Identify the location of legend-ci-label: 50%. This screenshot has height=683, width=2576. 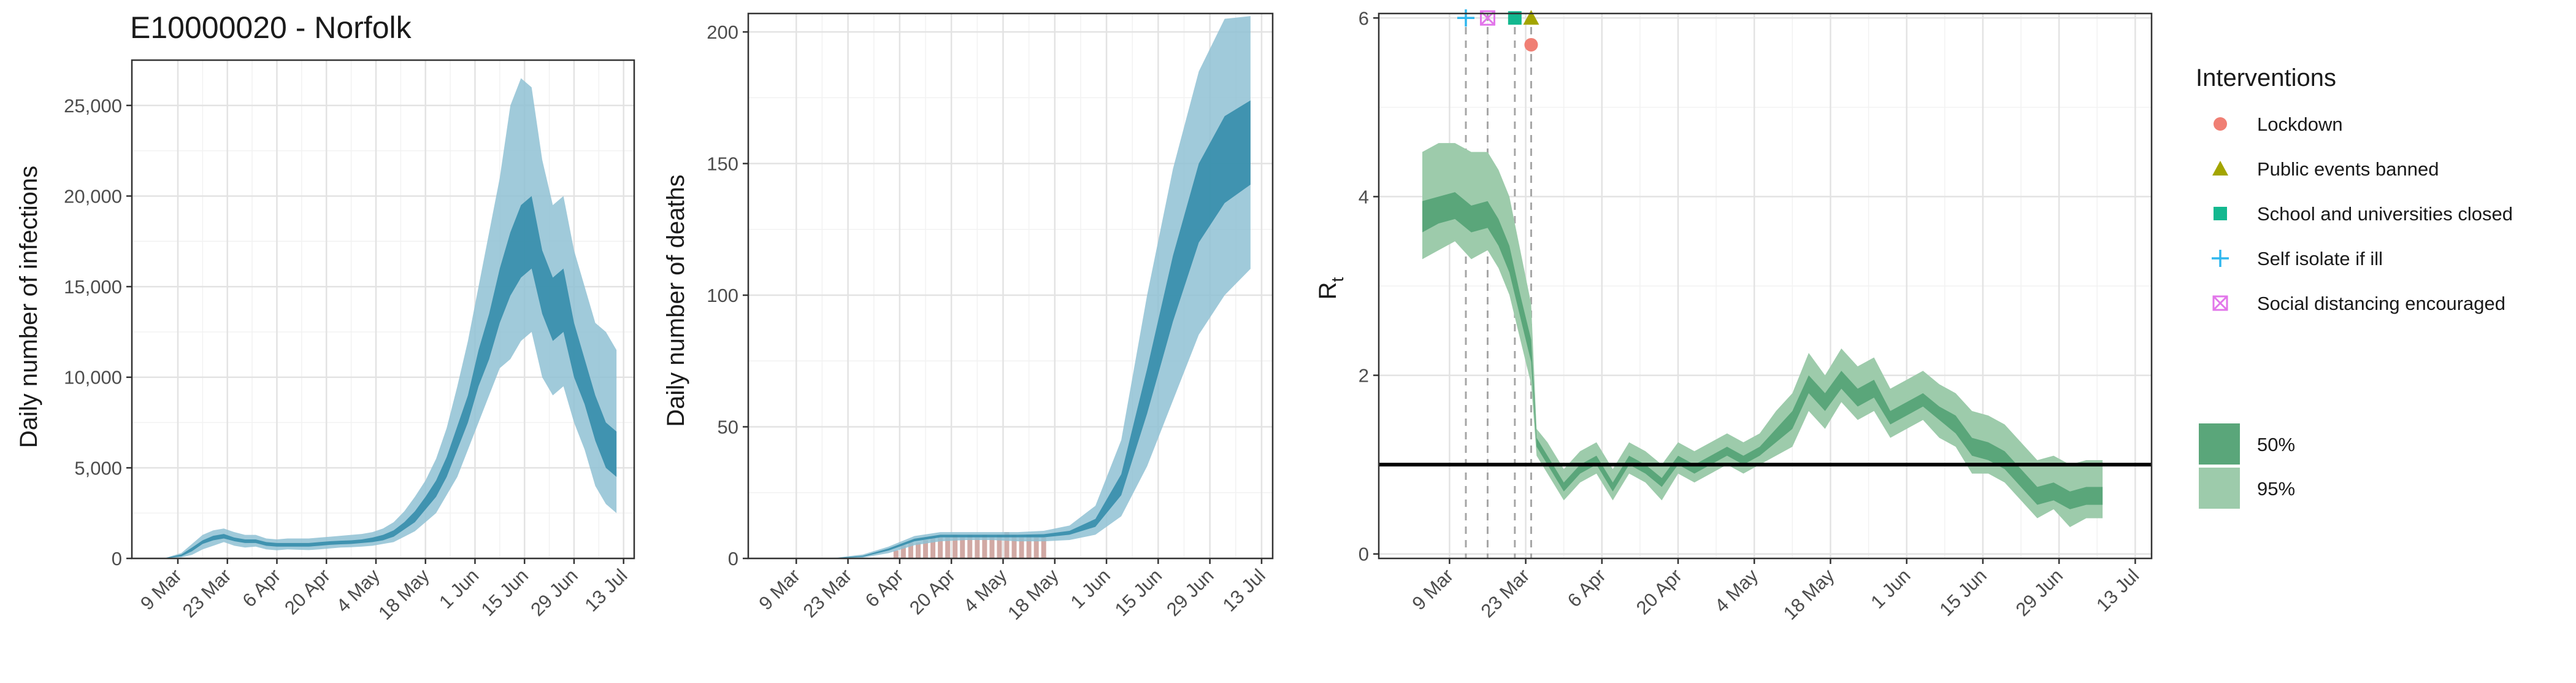
(2276, 444).